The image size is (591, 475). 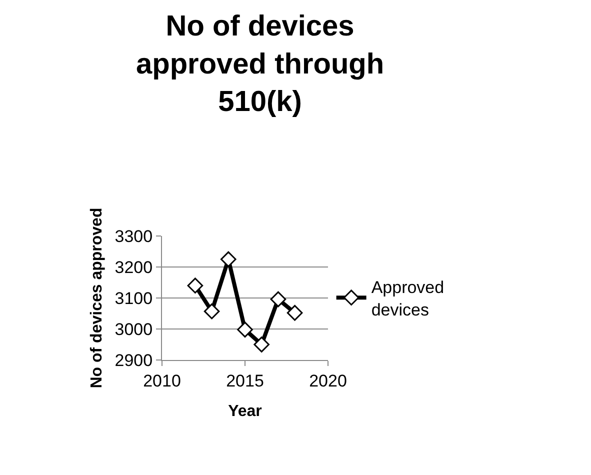 What do you see at coordinates (162, 380) in the screenshot?
I see `x-tick-label: 2010` at bounding box center [162, 380].